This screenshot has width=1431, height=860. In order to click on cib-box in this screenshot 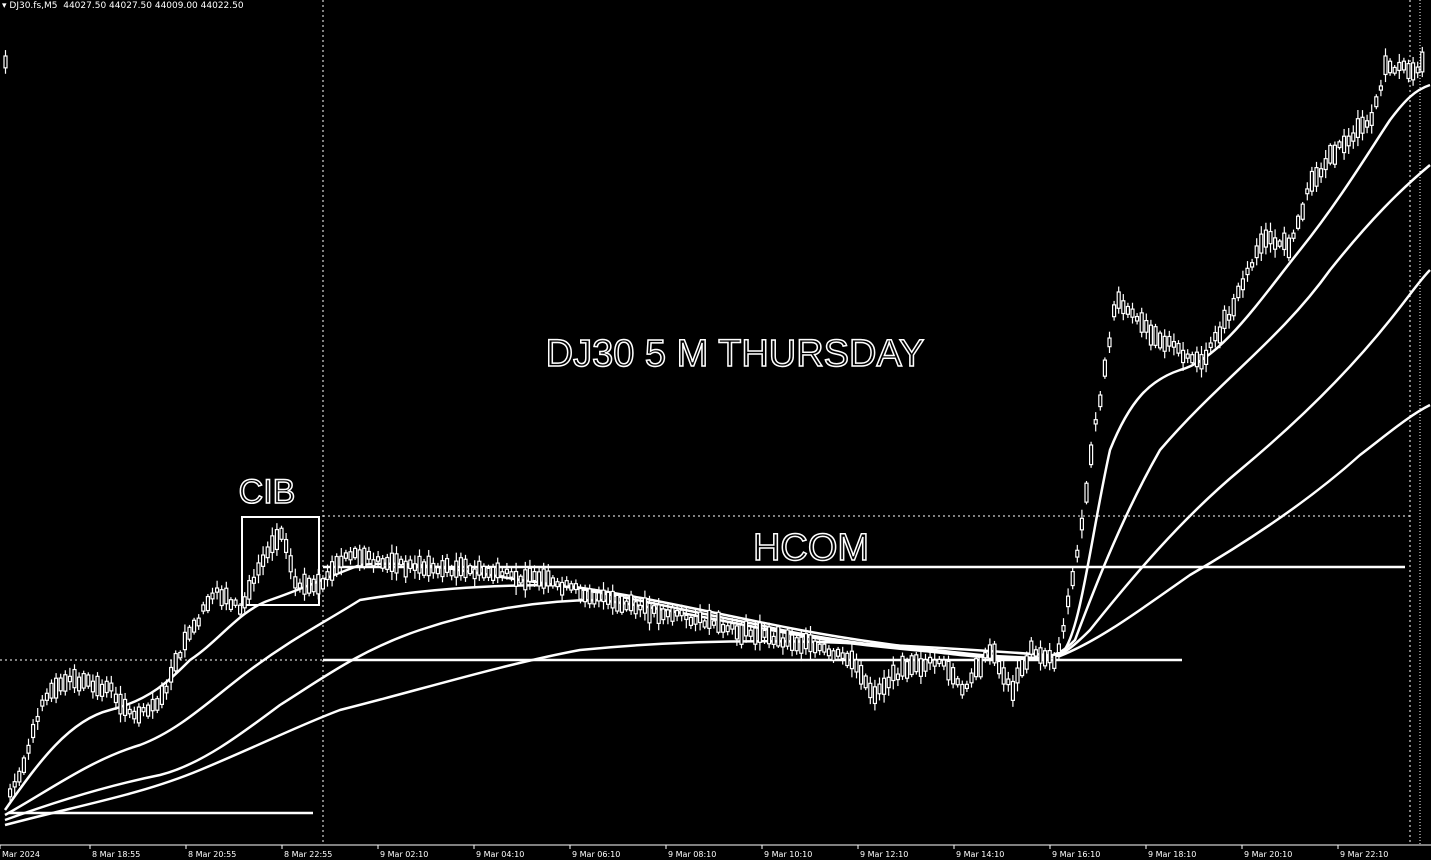, I will do `click(280, 561)`.